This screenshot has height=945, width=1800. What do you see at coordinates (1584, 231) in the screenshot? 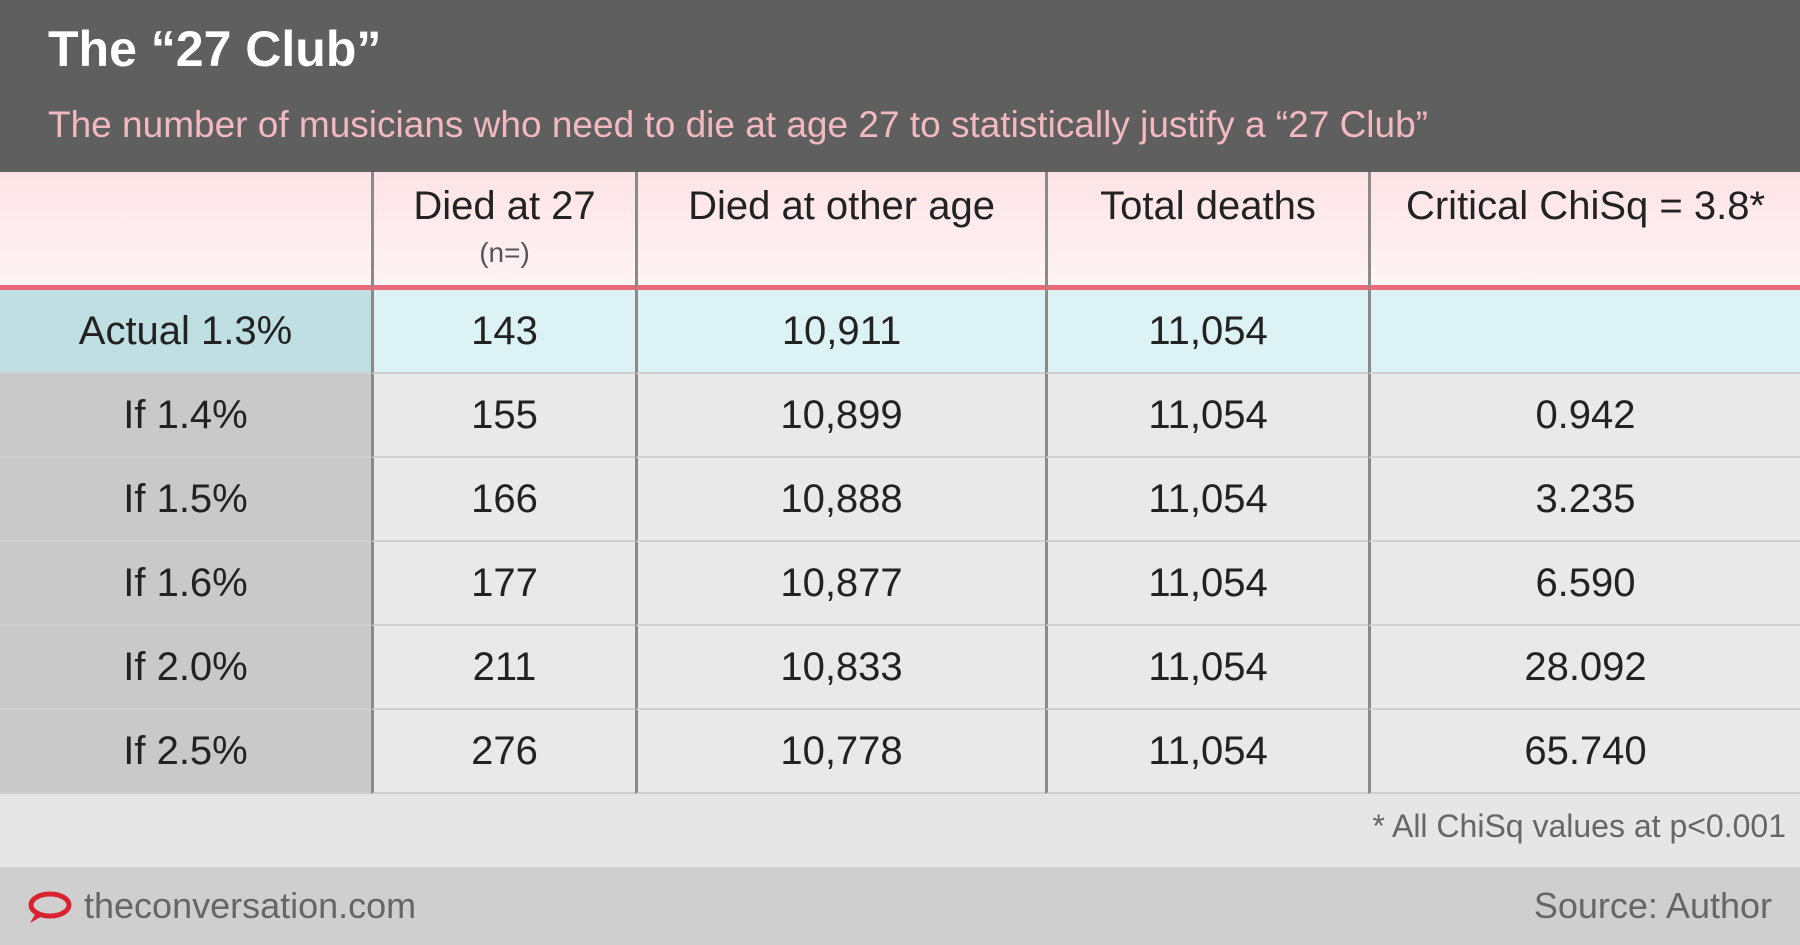
I see `header-cell: Critical ChiSq = 3.8*` at bounding box center [1584, 231].